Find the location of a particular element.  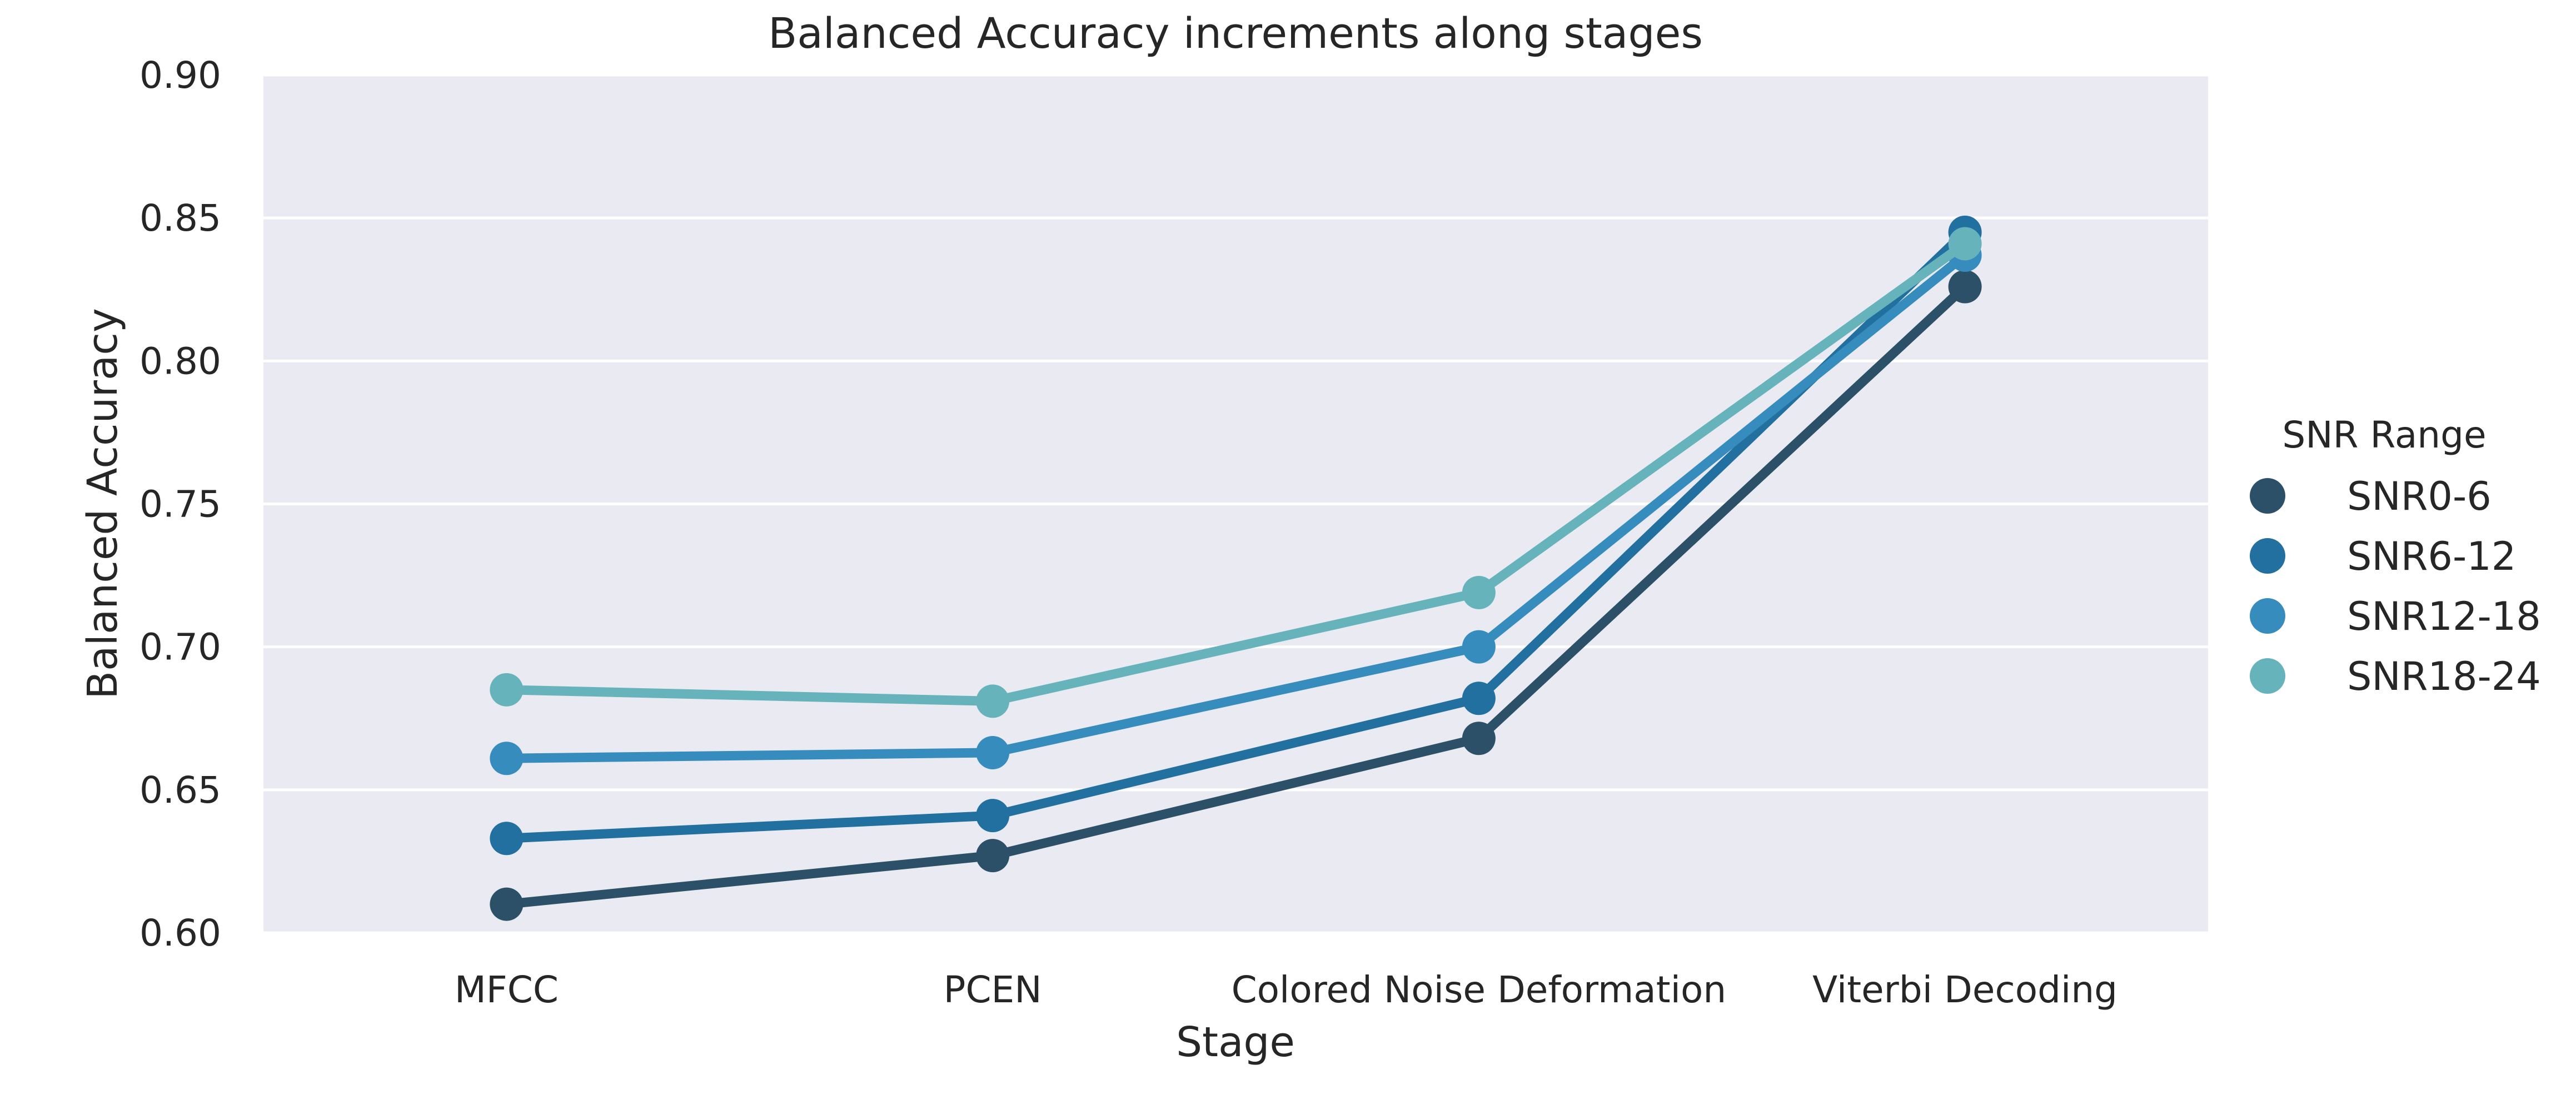

y-tick-label: 0.75 is located at coordinates (180, 505).